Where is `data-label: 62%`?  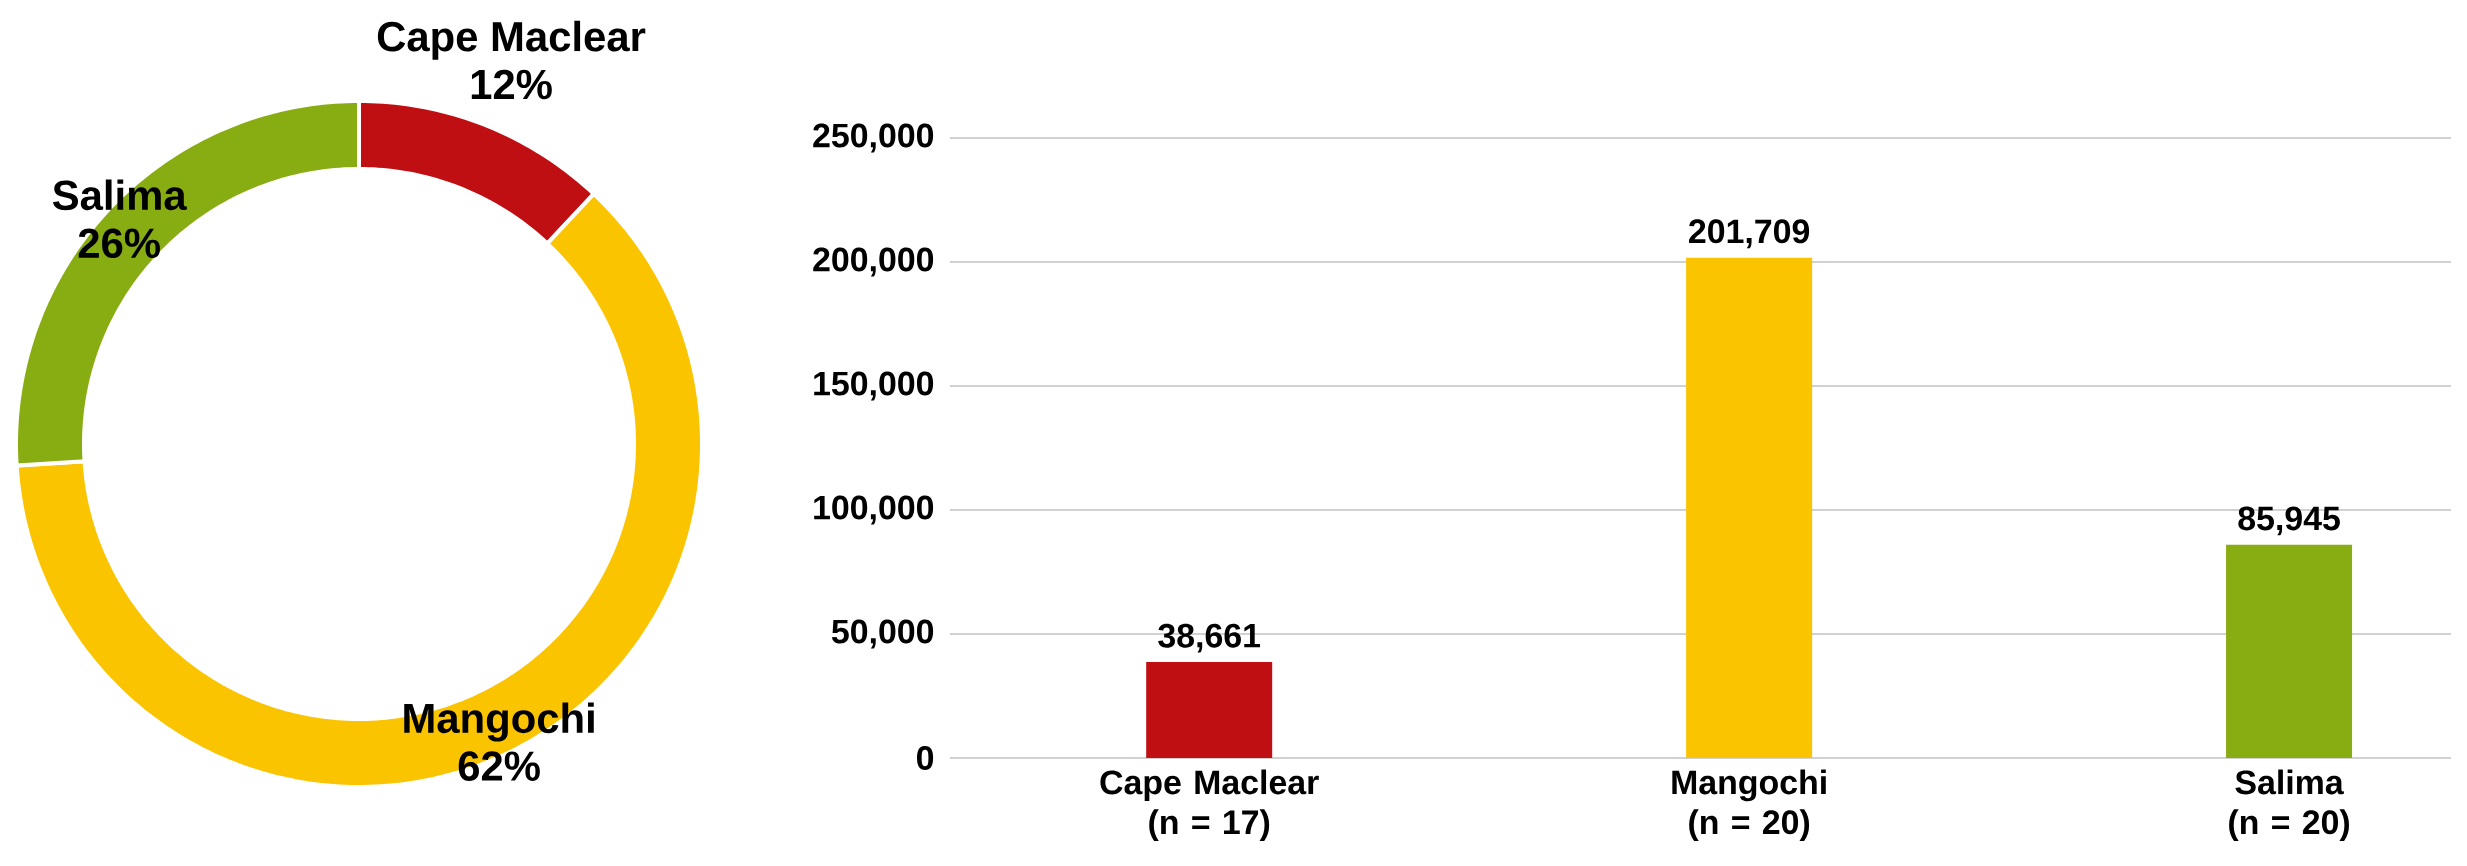
data-label: 62% is located at coordinates (499, 766).